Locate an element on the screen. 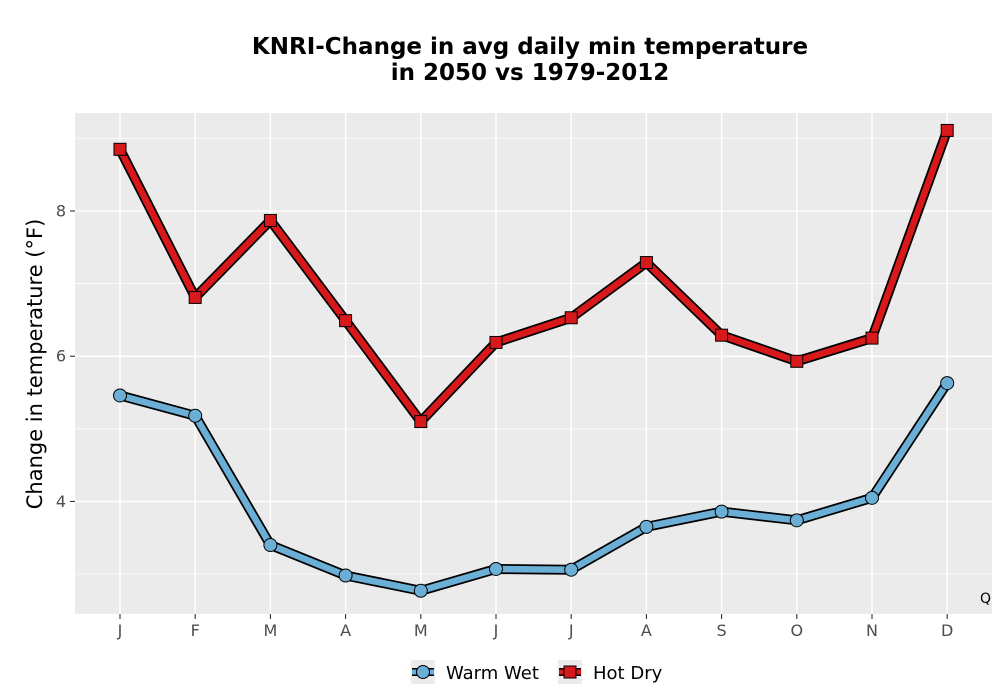  legend-label-warm-wet: Warm Wet is located at coordinates (492, 673).